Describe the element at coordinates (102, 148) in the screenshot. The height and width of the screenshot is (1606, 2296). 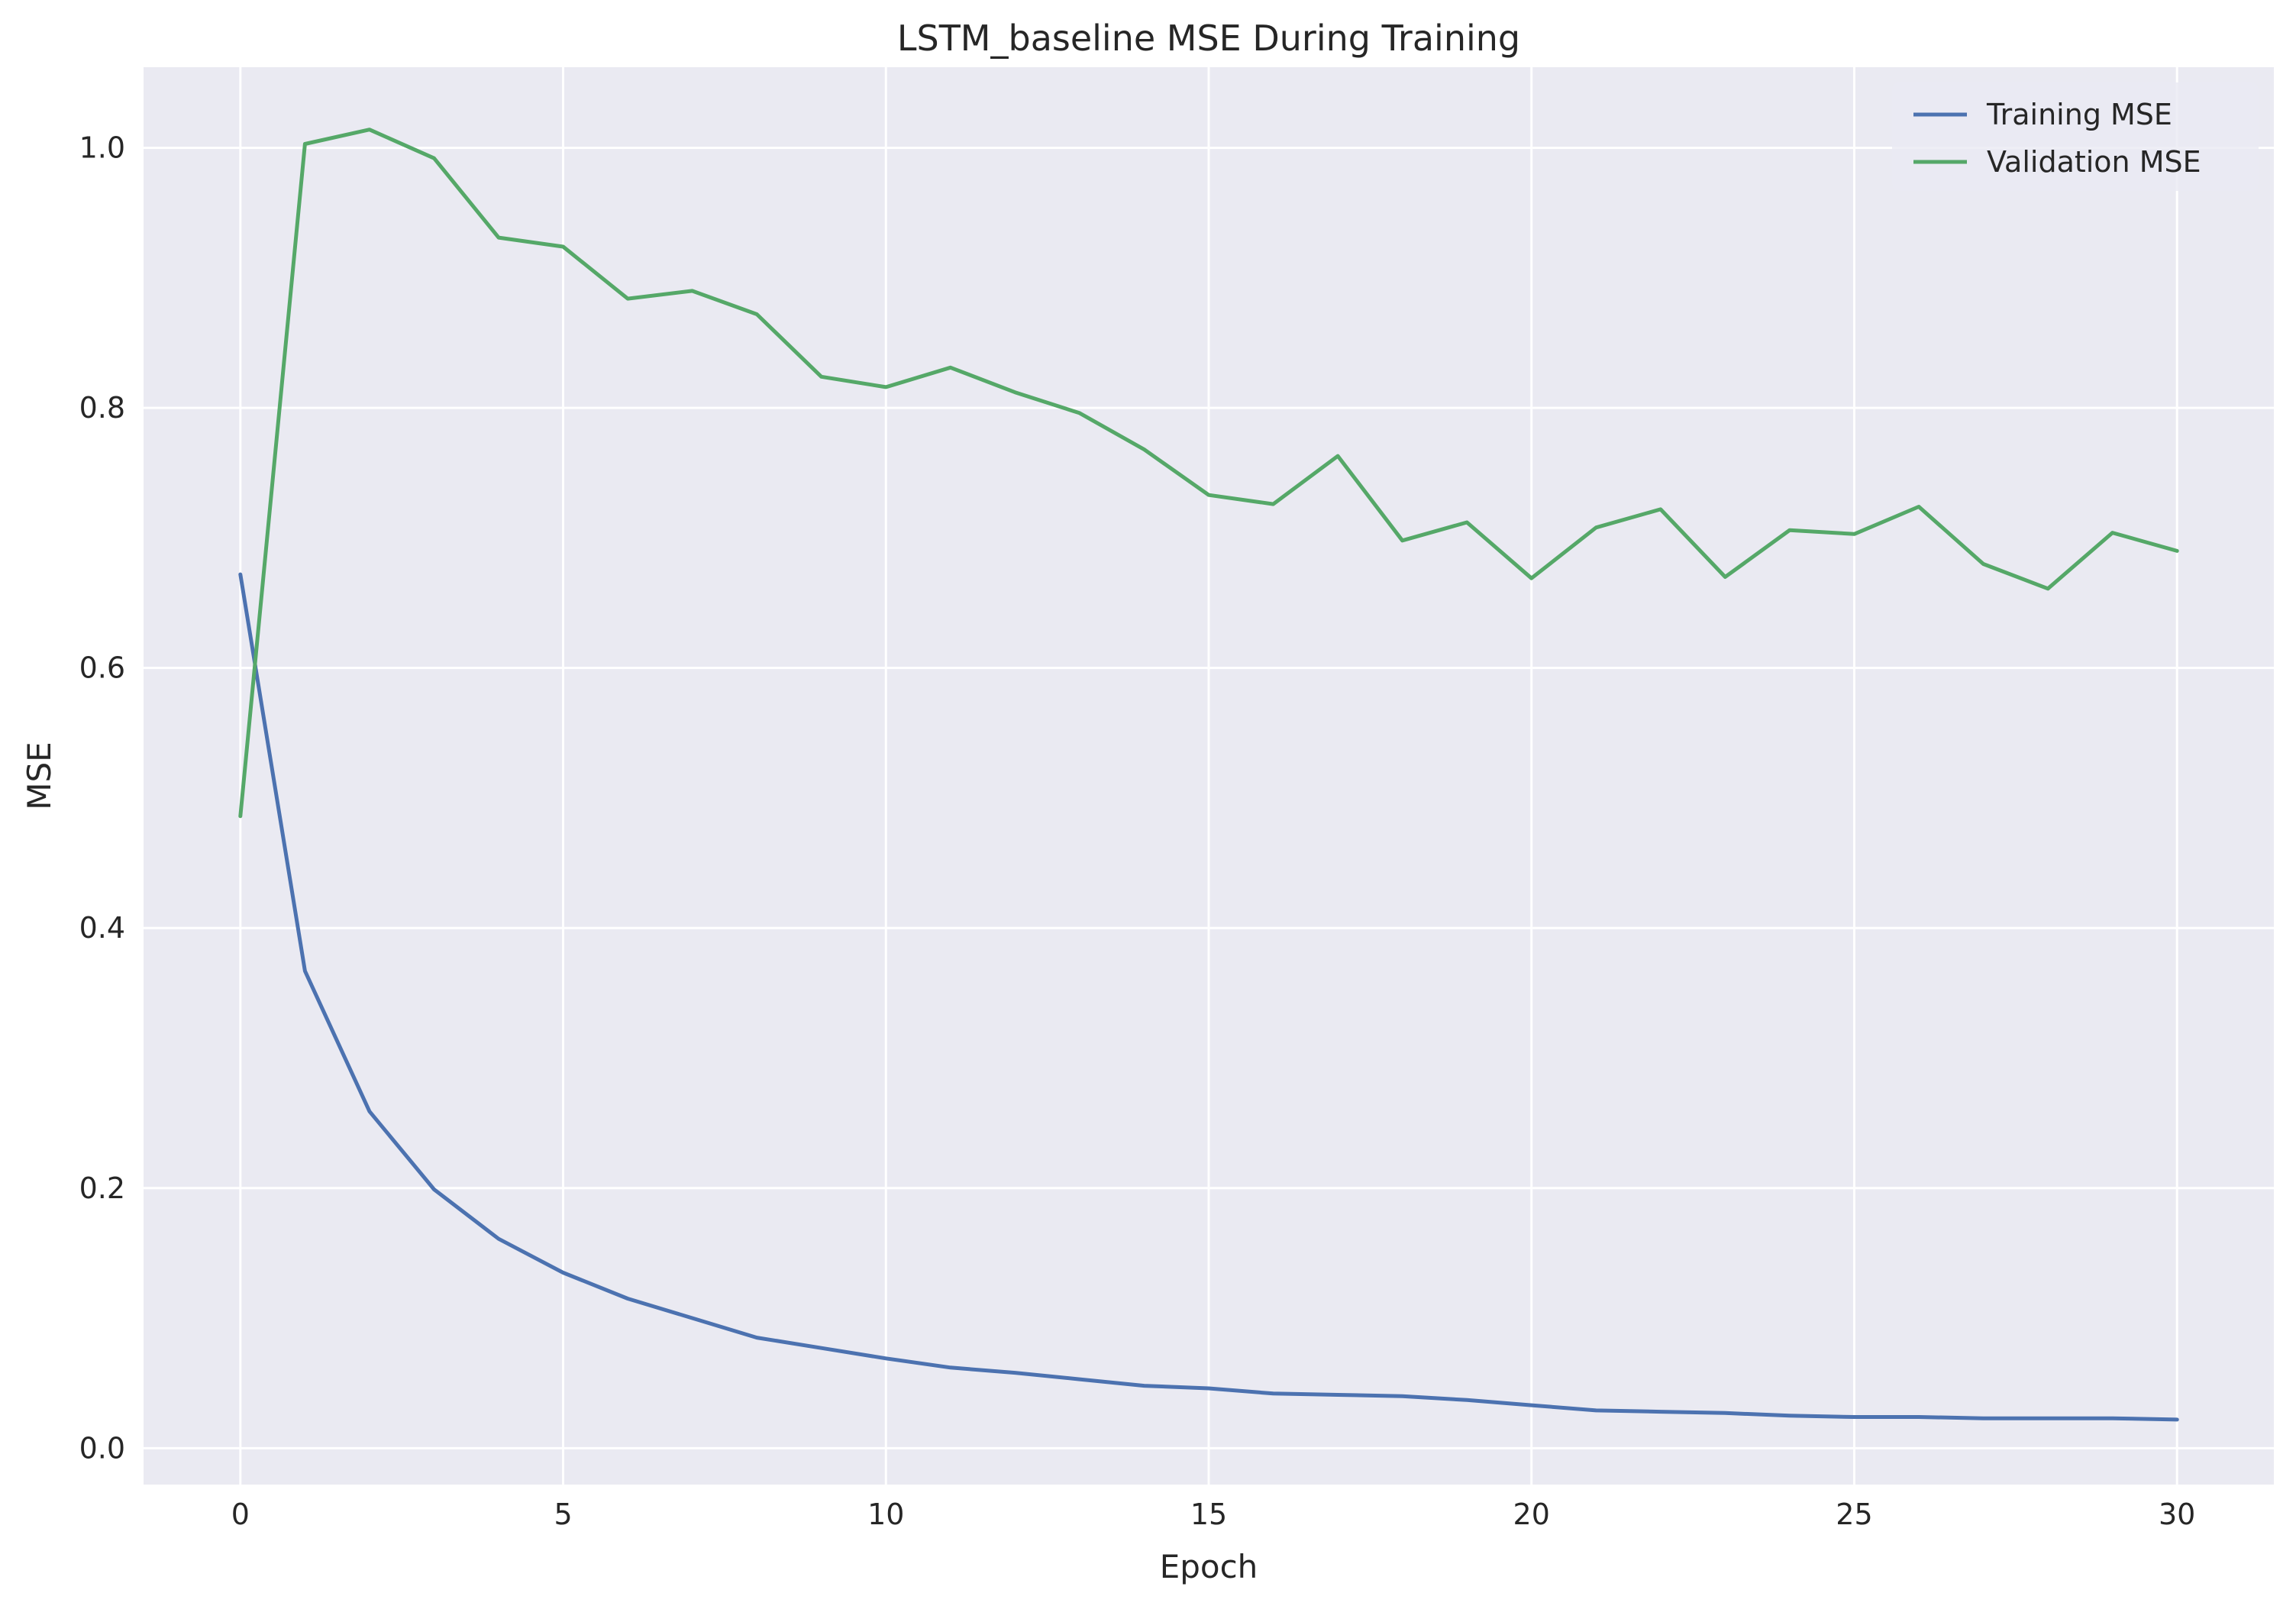
I see `y-tick-label: 1.0` at that location.